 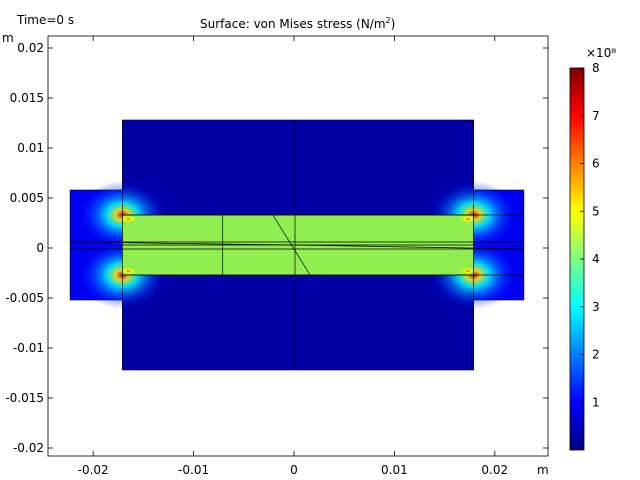 I want to click on colorbar-tick-label: 3, so click(x=596, y=307).